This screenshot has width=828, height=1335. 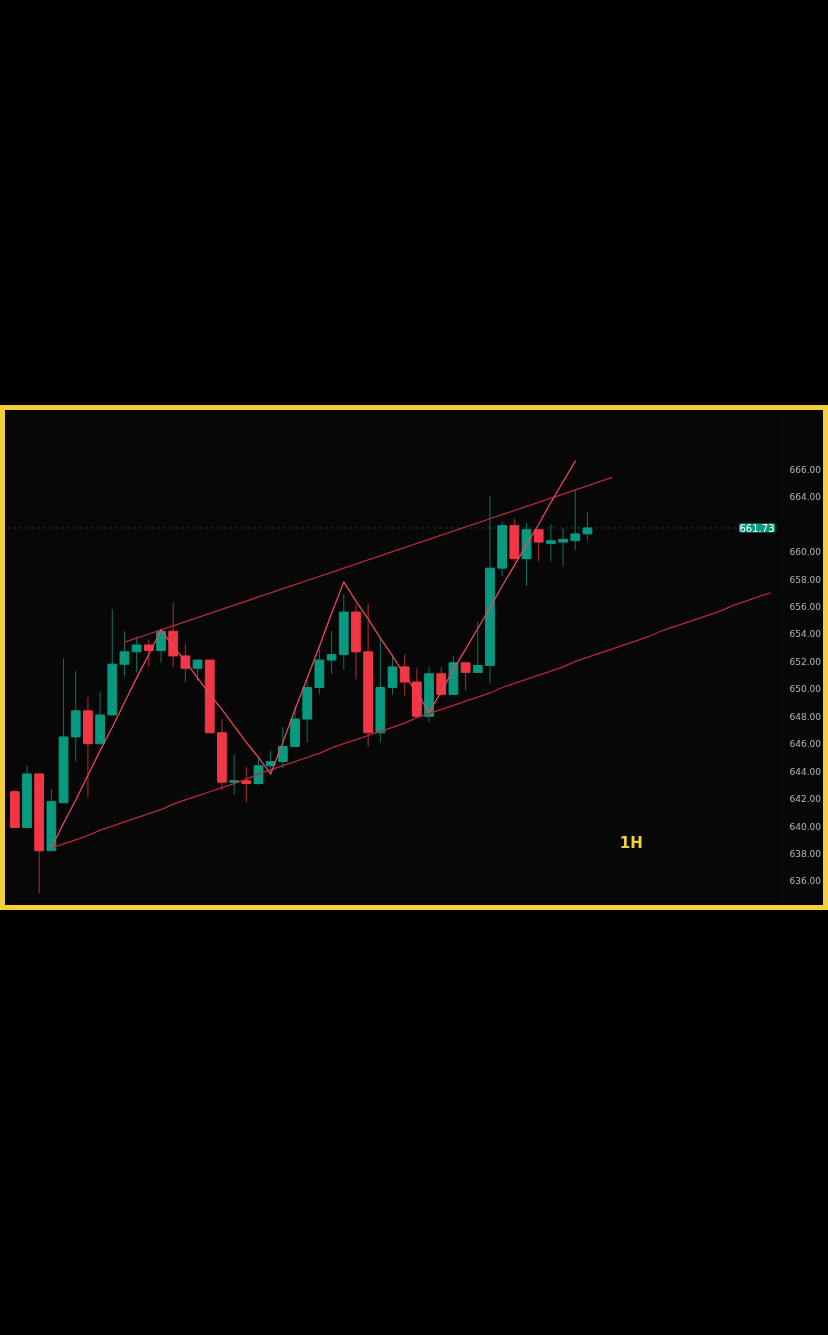 What do you see at coordinates (805, 771) in the screenshot?
I see `y-tick-label: 644.00` at bounding box center [805, 771].